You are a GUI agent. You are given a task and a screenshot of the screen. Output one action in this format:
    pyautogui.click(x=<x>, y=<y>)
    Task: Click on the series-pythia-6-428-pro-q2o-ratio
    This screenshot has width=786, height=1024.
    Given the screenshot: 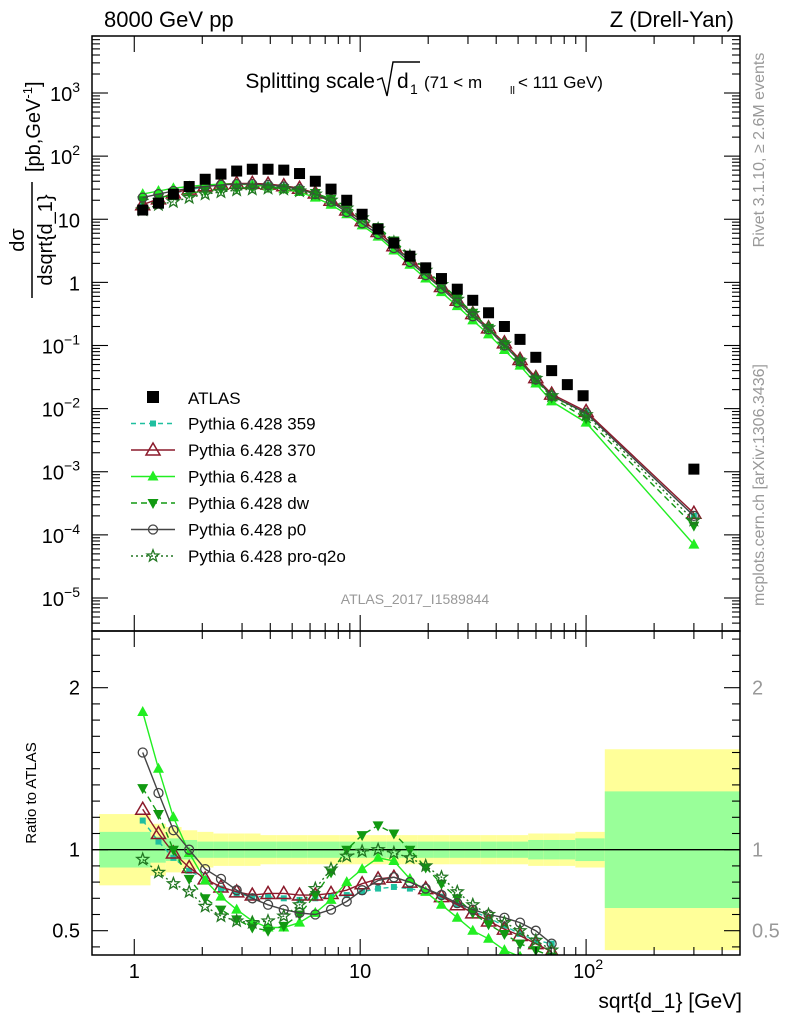 What is the action you would take?
    pyautogui.click(x=347, y=898)
    